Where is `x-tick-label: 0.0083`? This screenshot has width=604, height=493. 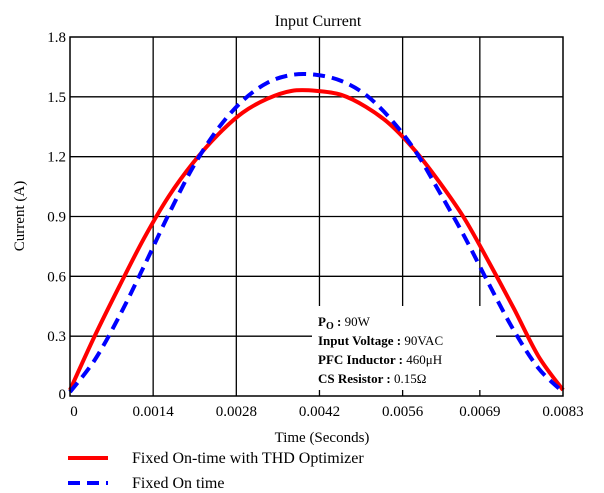 x-tick-label: 0.0083 is located at coordinates (562, 412).